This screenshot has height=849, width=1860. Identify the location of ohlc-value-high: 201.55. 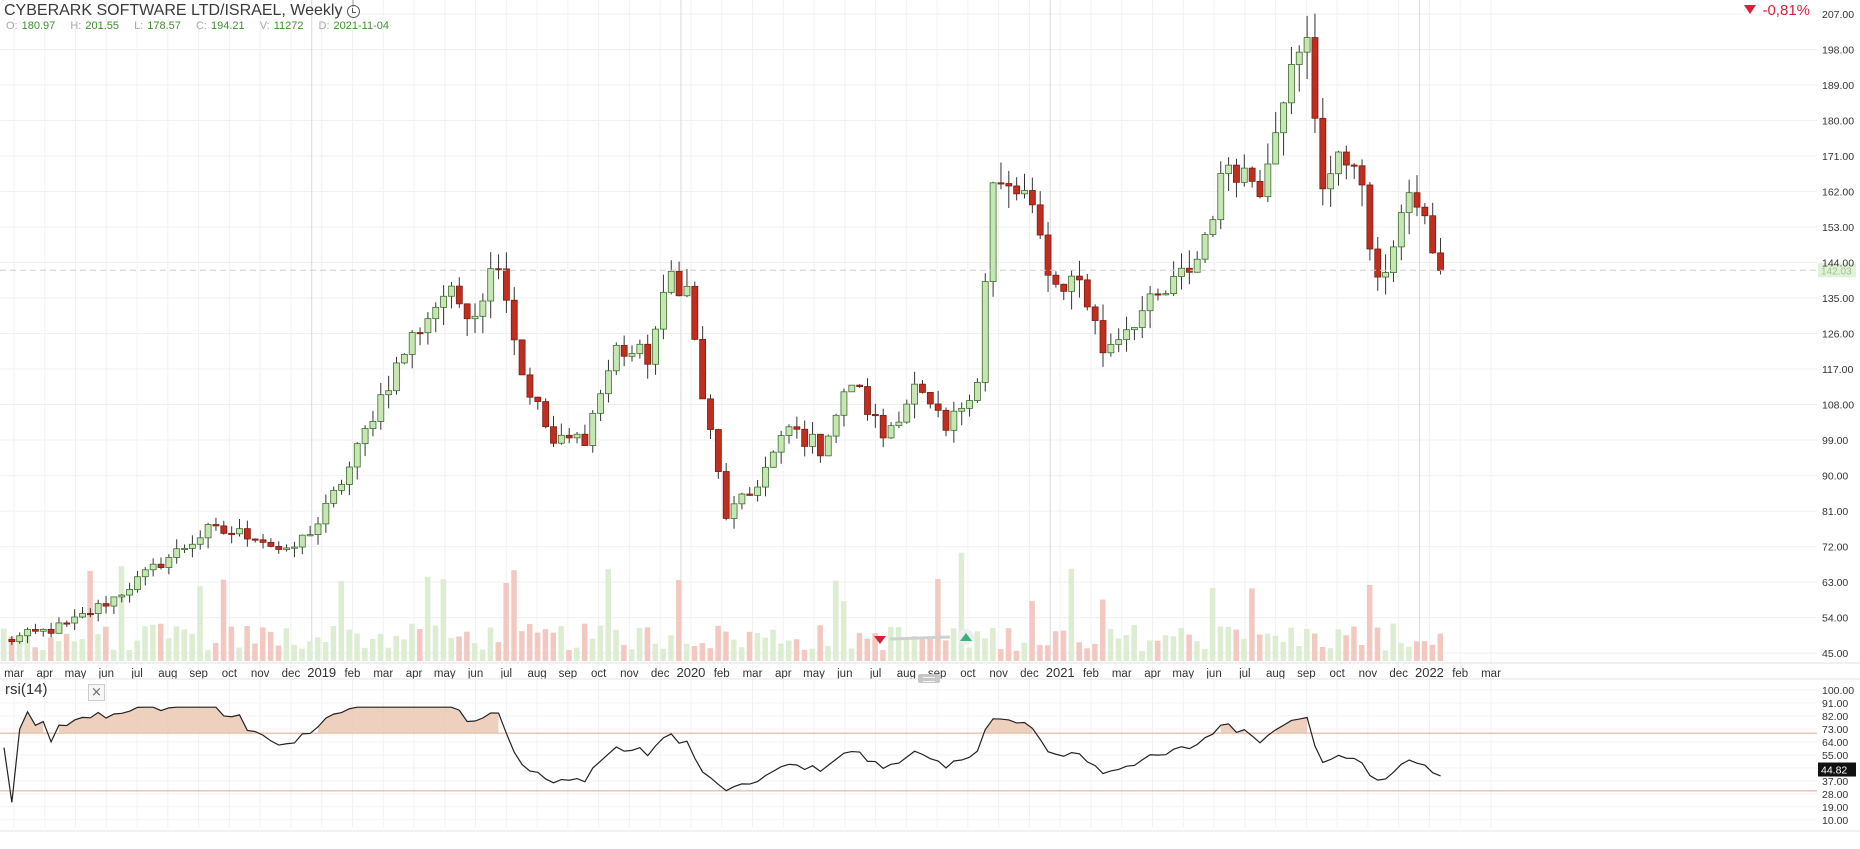
(102, 26).